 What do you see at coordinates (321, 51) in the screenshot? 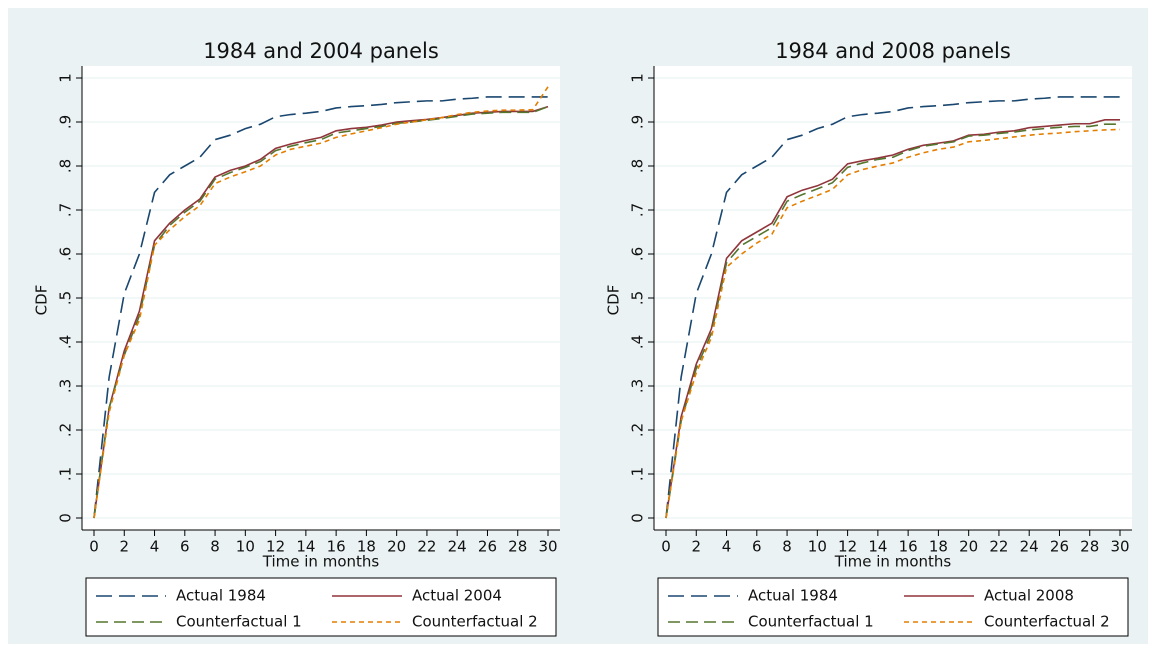
I see `chart-title: 1984 and 2004 panels` at bounding box center [321, 51].